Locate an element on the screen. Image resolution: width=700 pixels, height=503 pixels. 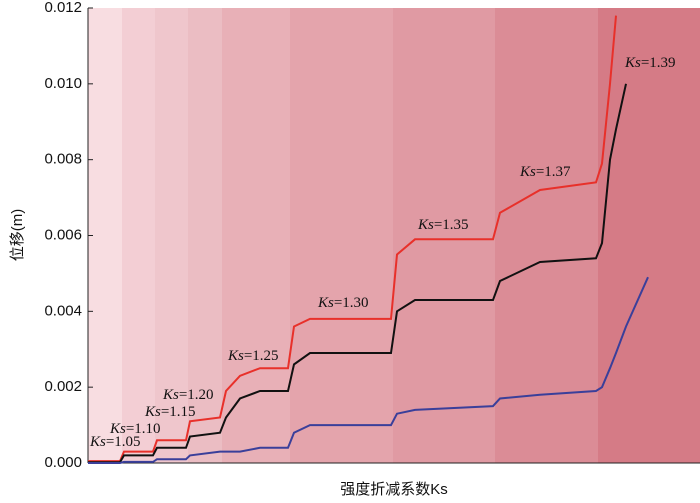
y-tick-label: 0.006 is located at coordinates (63, 234).